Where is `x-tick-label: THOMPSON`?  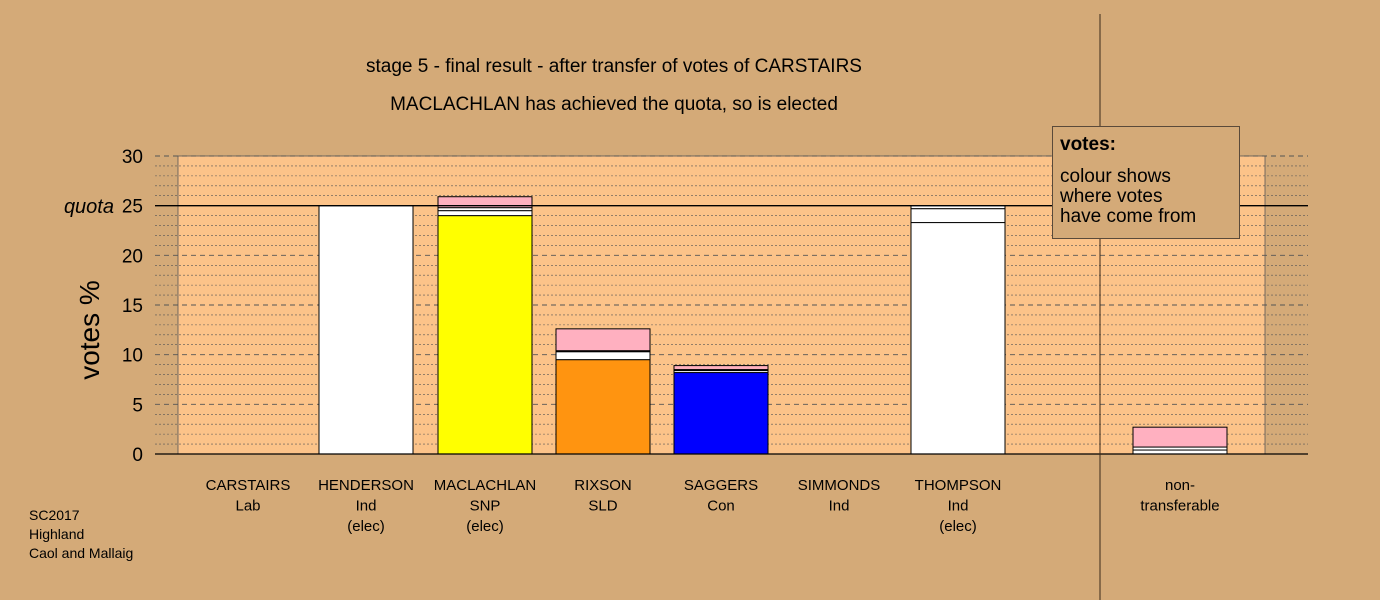
x-tick-label: THOMPSON is located at coordinates (958, 485).